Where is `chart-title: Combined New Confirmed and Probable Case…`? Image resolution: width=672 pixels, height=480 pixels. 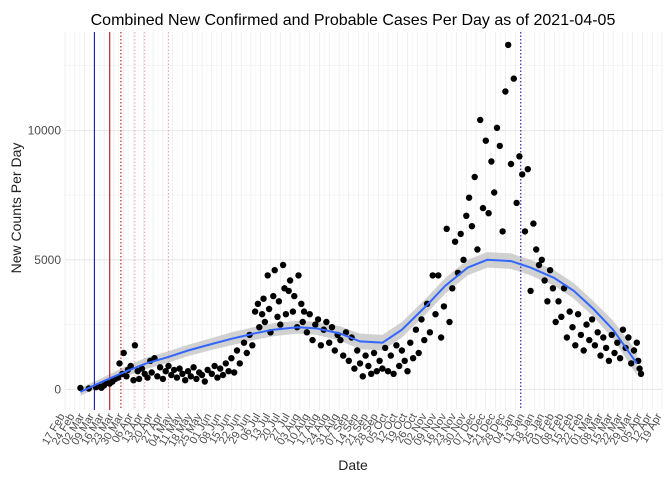
chart-title: Combined New Confirmed and Probable Case… is located at coordinates (353, 20).